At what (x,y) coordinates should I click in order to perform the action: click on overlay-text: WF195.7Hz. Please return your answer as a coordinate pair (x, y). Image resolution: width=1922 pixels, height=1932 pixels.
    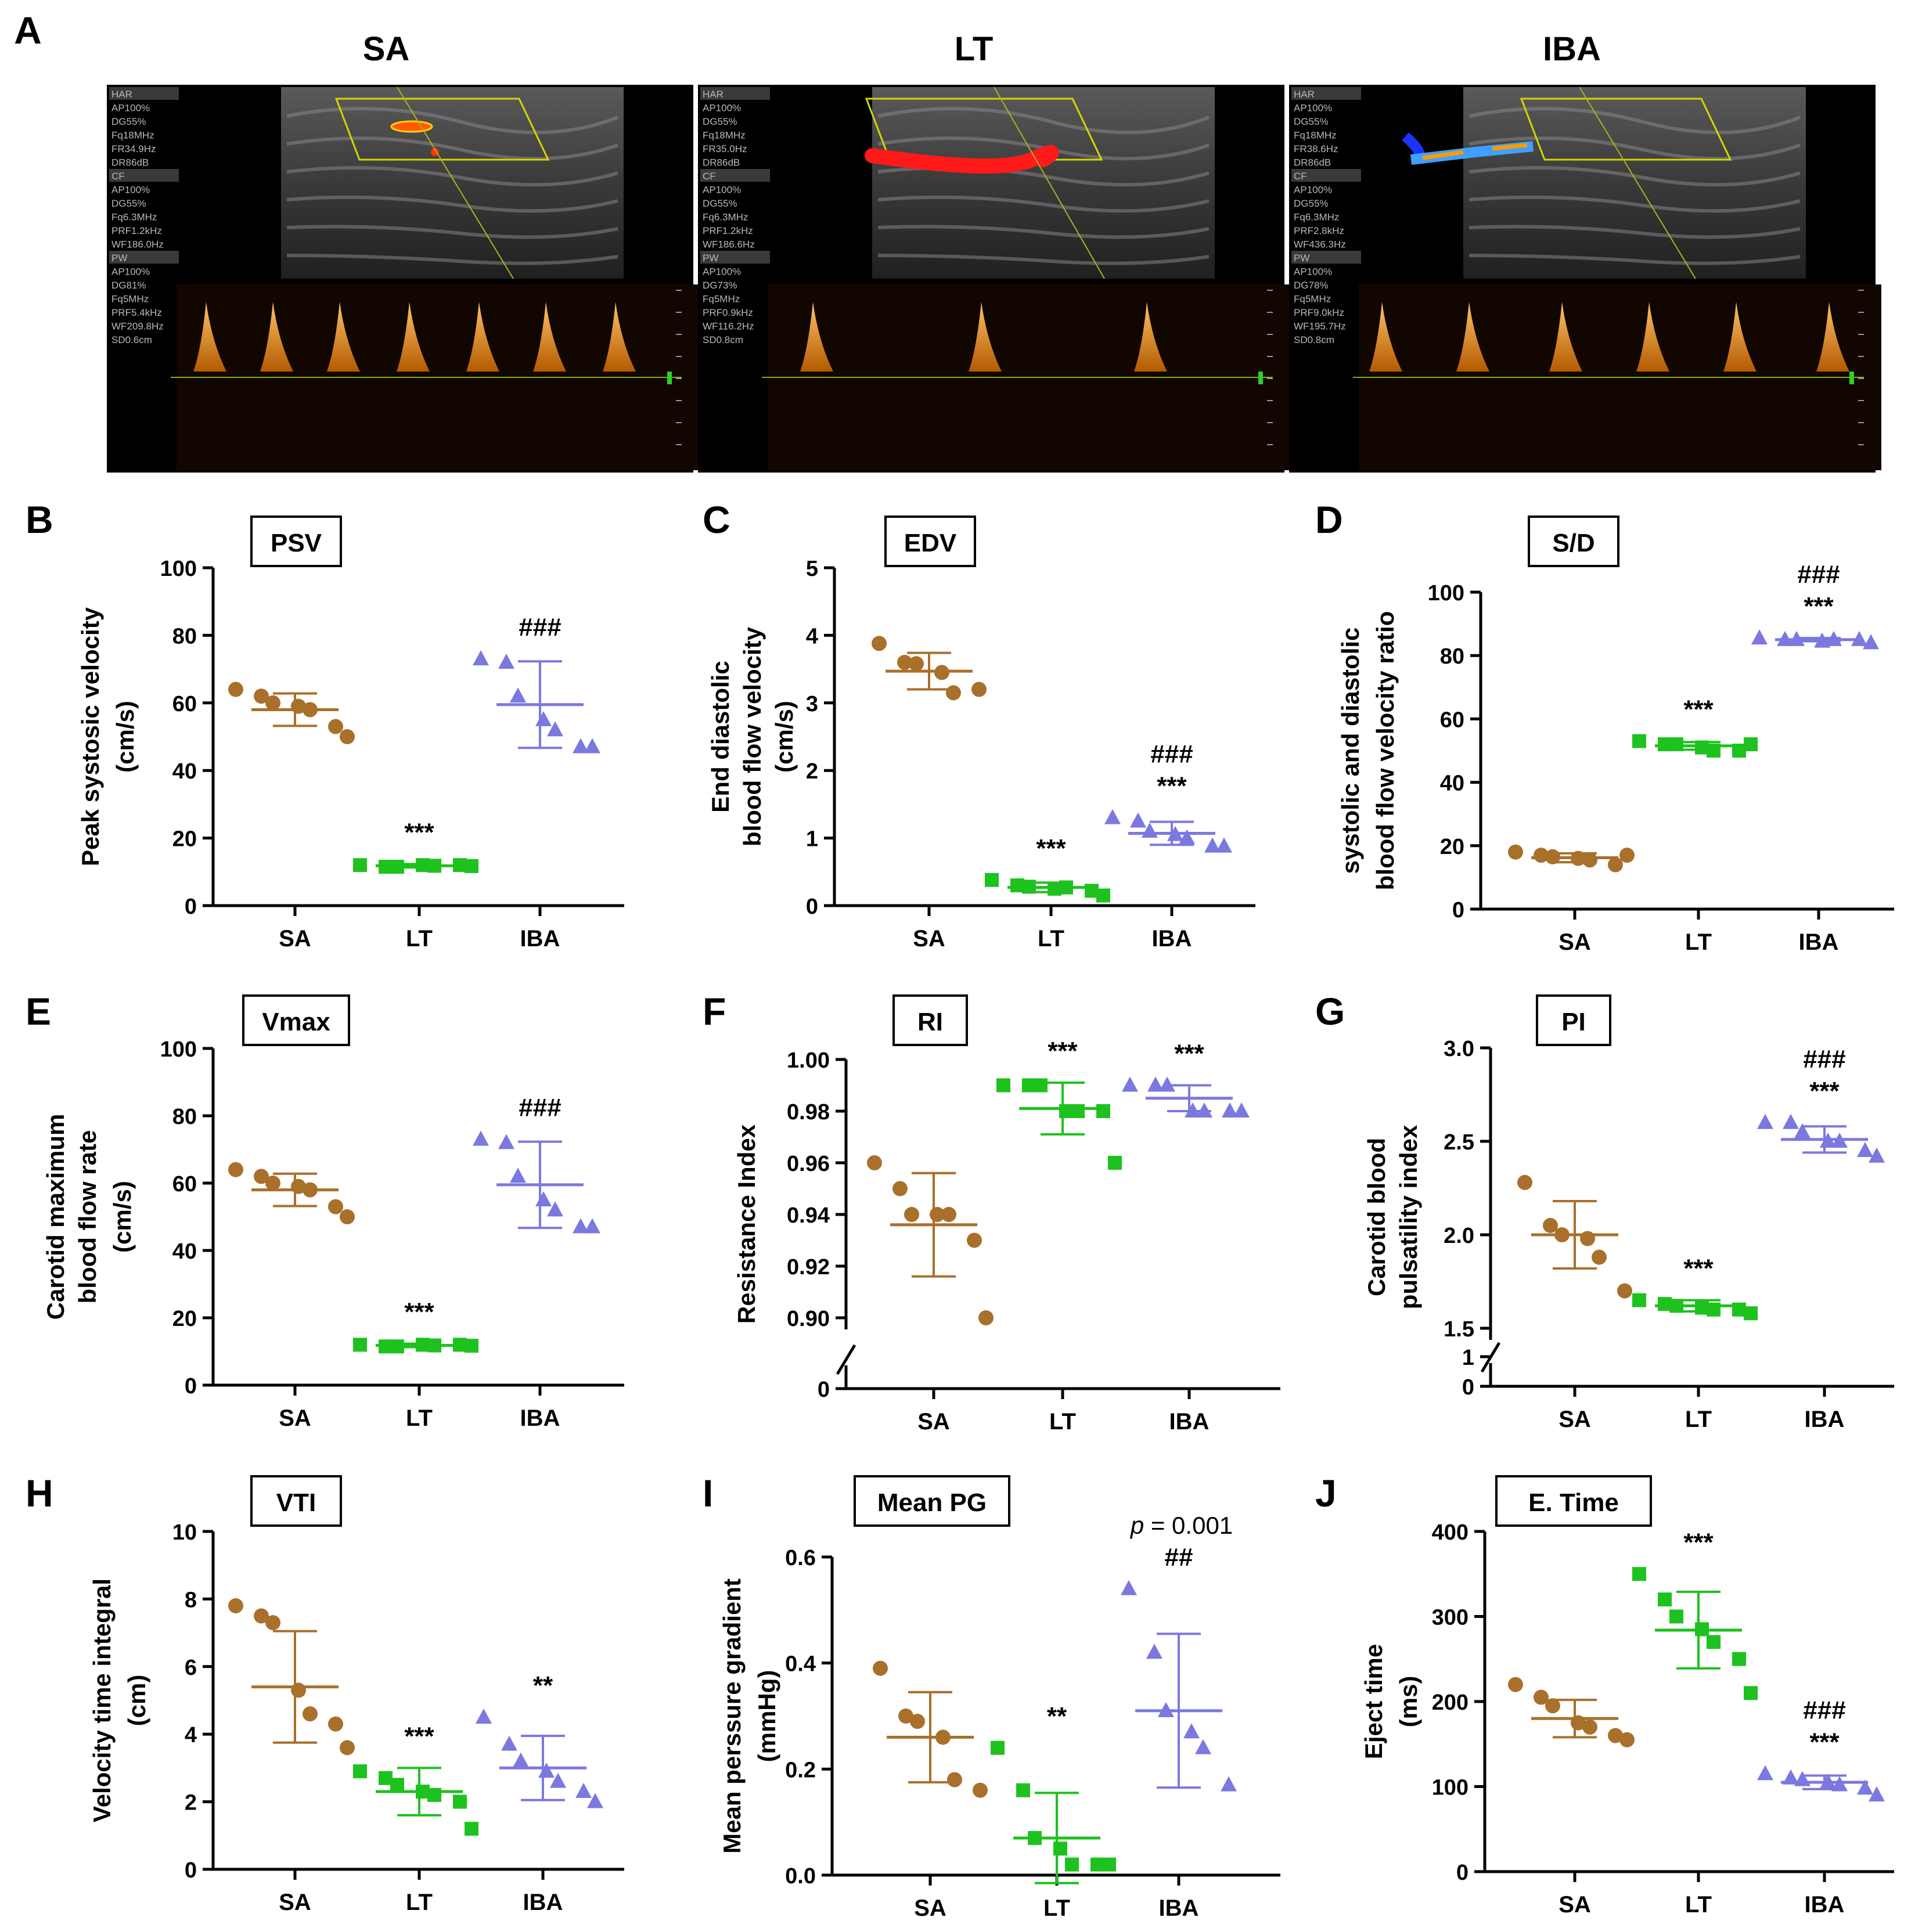
    Looking at the image, I should click on (1320, 326).